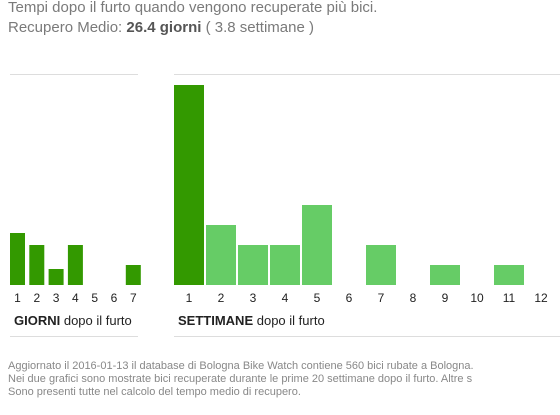 The image size is (560, 415). I want to click on weeks-tick-label: 6, so click(349, 298).